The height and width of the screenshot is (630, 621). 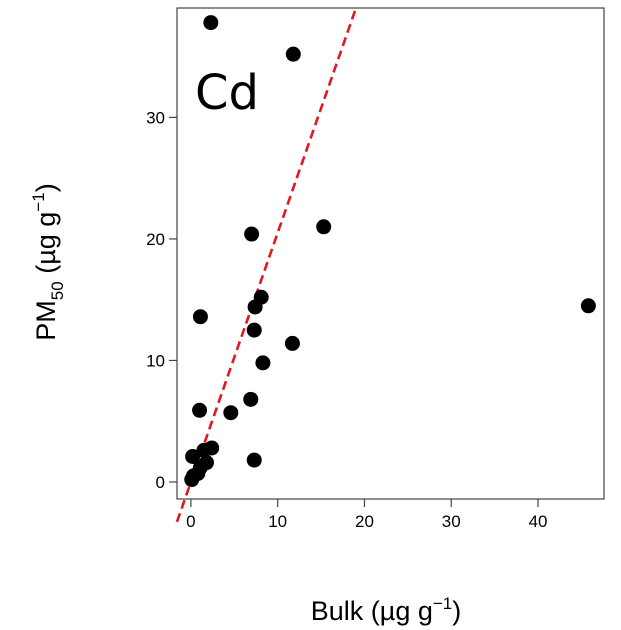 I want to click on x-axis: 0 10 20 30 40, so click(x=367, y=515).